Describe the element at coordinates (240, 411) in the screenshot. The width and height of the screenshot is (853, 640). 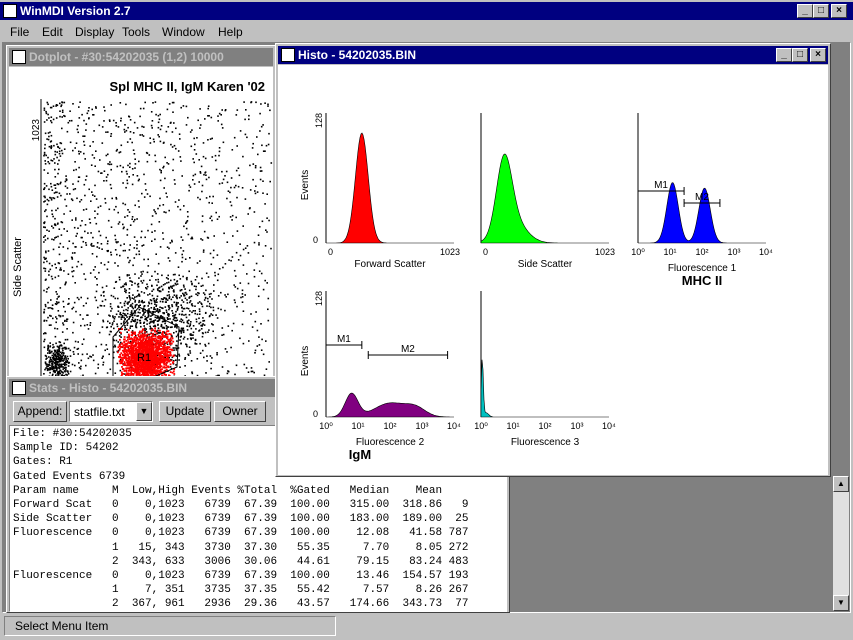
I see `owner-button: Owner` at that location.